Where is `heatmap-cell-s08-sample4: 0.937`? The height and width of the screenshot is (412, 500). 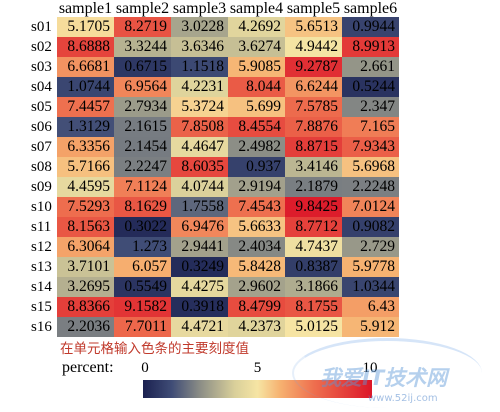 heatmap-cell-s08-sample4: 0.937 is located at coordinates (256, 167).